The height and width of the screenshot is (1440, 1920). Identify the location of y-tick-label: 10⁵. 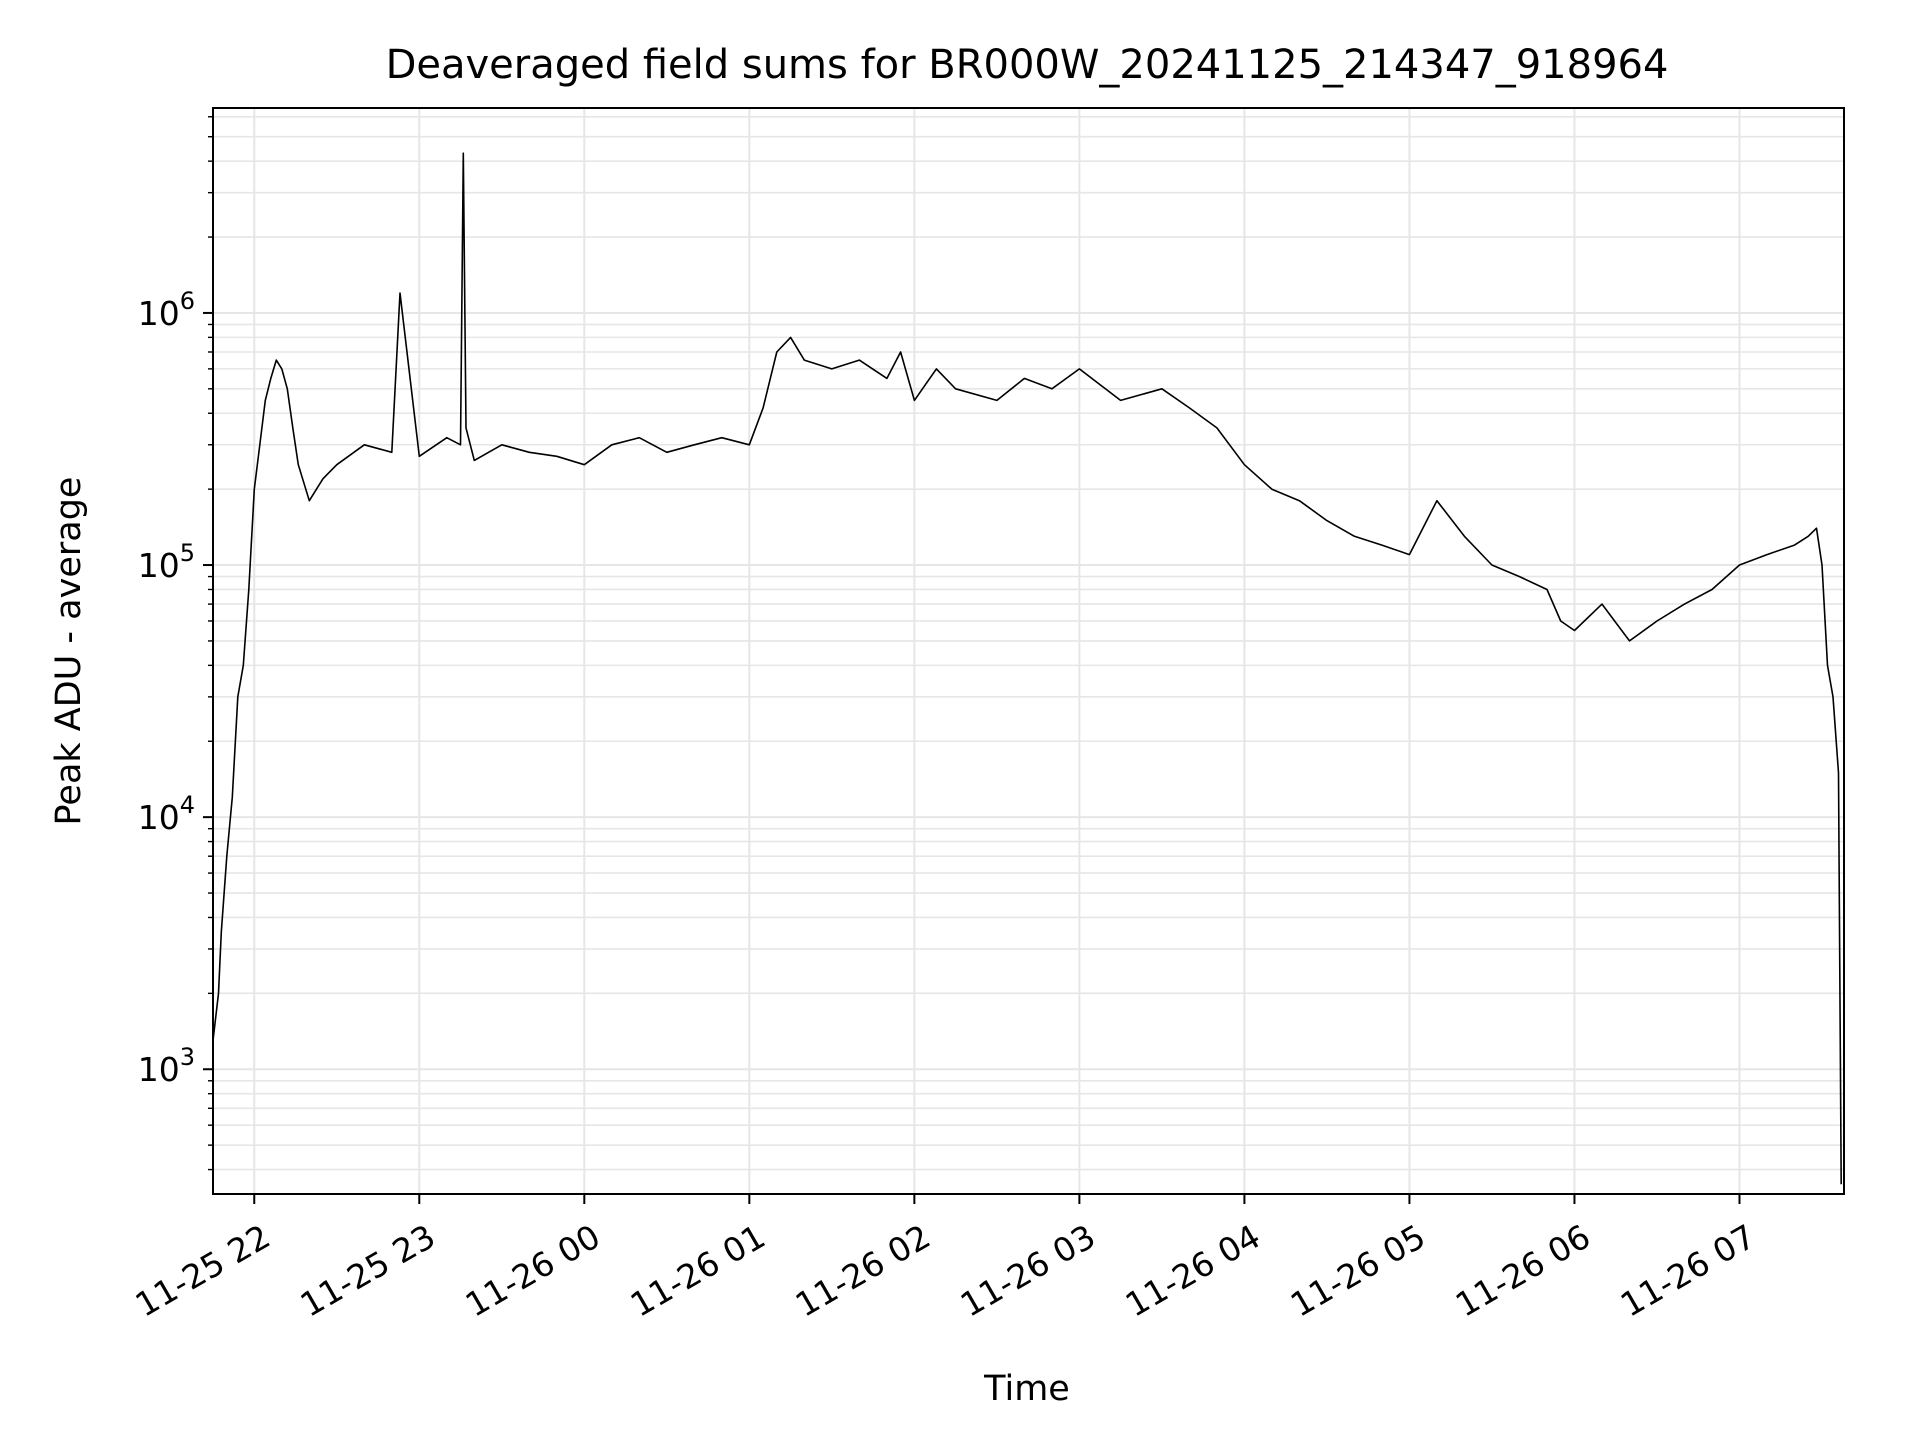
(166, 562).